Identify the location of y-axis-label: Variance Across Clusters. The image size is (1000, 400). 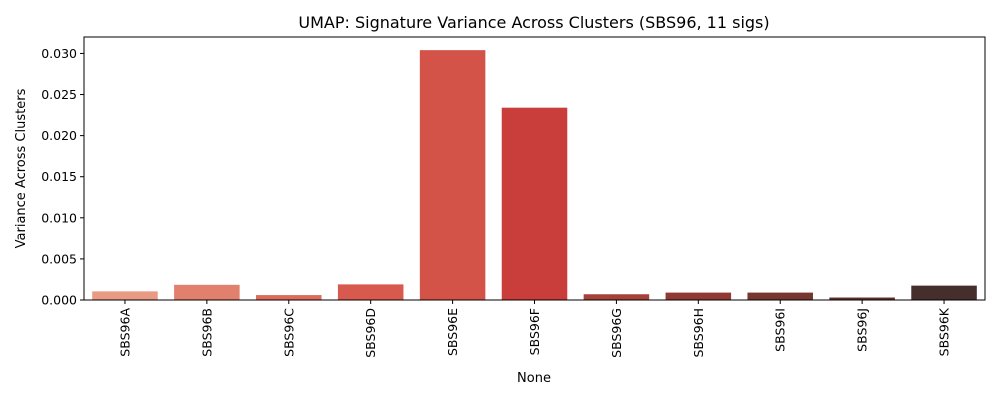
(21, 168).